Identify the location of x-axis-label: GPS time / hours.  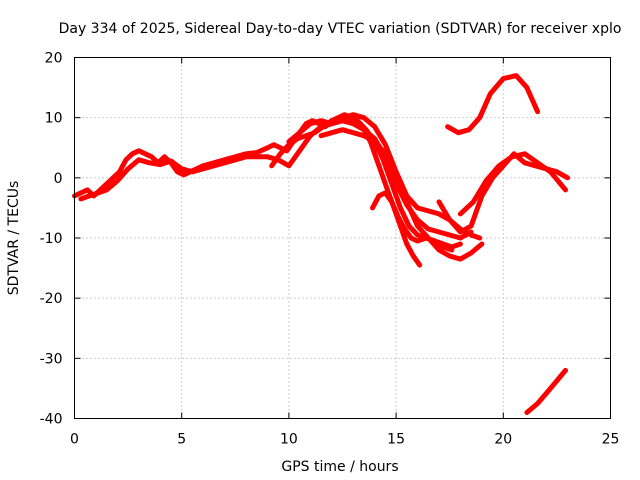
(339, 467).